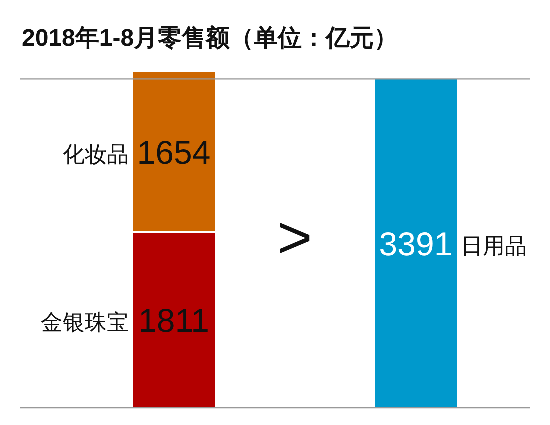 Image resolution: width=550 pixels, height=425 pixels. What do you see at coordinates (174, 153) in the screenshot?
I see `data-label: 1654` at bounding box center [174, 153].